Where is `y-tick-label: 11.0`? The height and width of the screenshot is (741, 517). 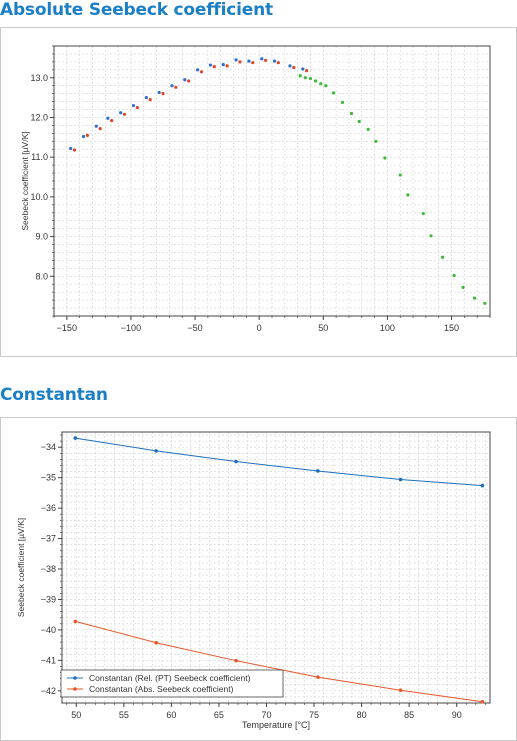
y-tick-label: 11.0 is located at coordinates (39, 157).